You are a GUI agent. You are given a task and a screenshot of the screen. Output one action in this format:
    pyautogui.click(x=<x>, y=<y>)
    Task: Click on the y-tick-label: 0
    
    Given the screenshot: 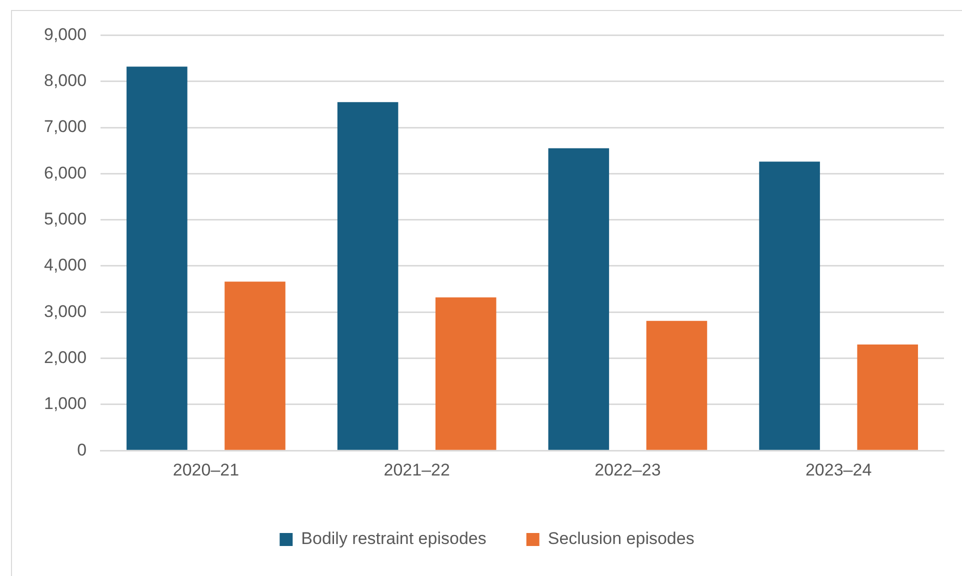 What is the action you would take?
    pyautogui.click(x=82, y=450)
    